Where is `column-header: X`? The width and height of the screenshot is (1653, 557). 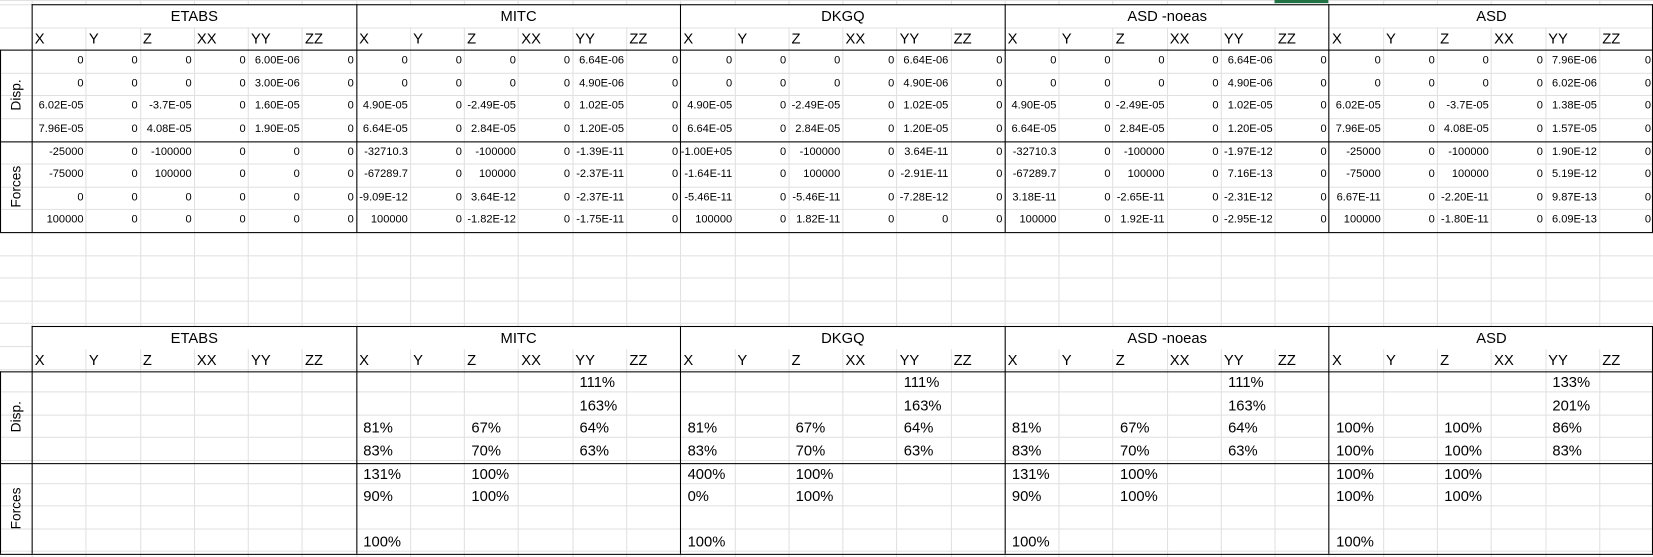 column-header: X is located at coordinates (1012, 37).